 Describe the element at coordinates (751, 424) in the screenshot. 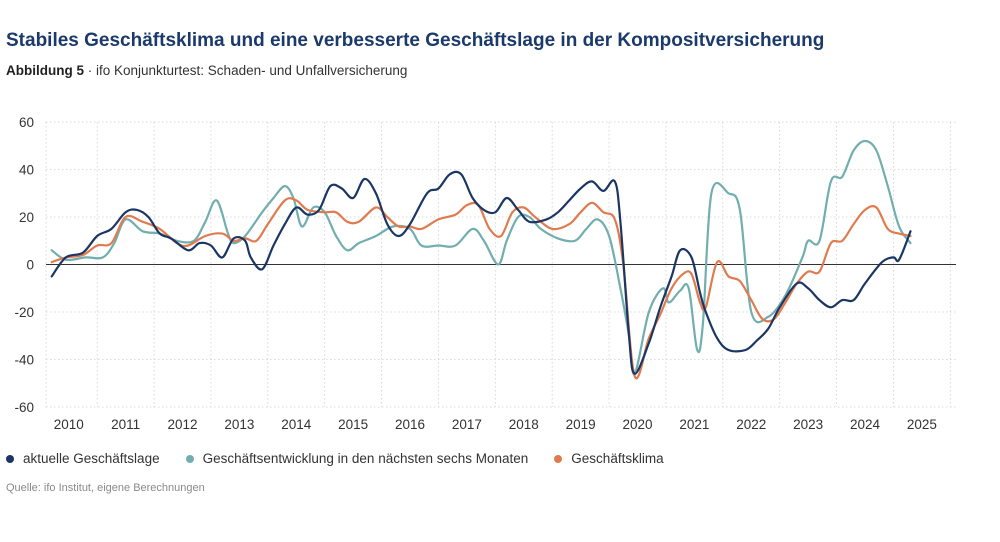

I see `x-tick-label: 2022` at that location.